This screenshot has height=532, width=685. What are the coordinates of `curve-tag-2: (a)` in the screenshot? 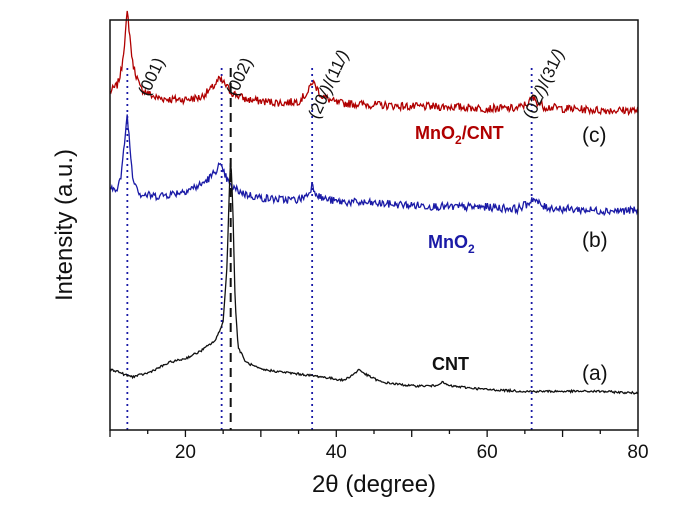 It's located at (595, 373).